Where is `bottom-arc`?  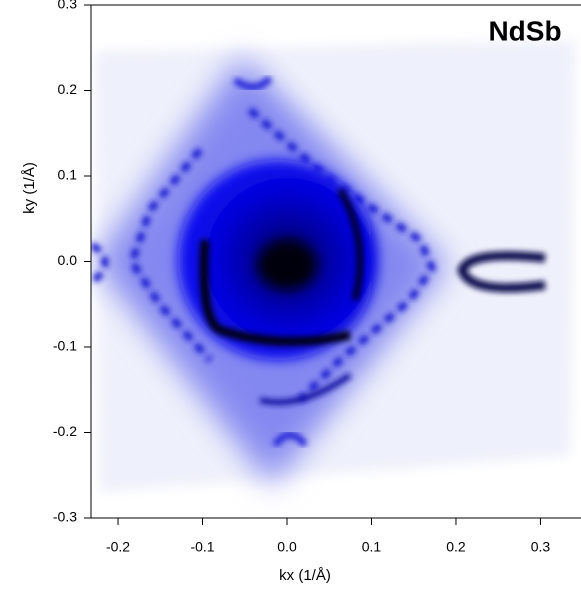
bottom-arc is located at coordinates (305, 389).